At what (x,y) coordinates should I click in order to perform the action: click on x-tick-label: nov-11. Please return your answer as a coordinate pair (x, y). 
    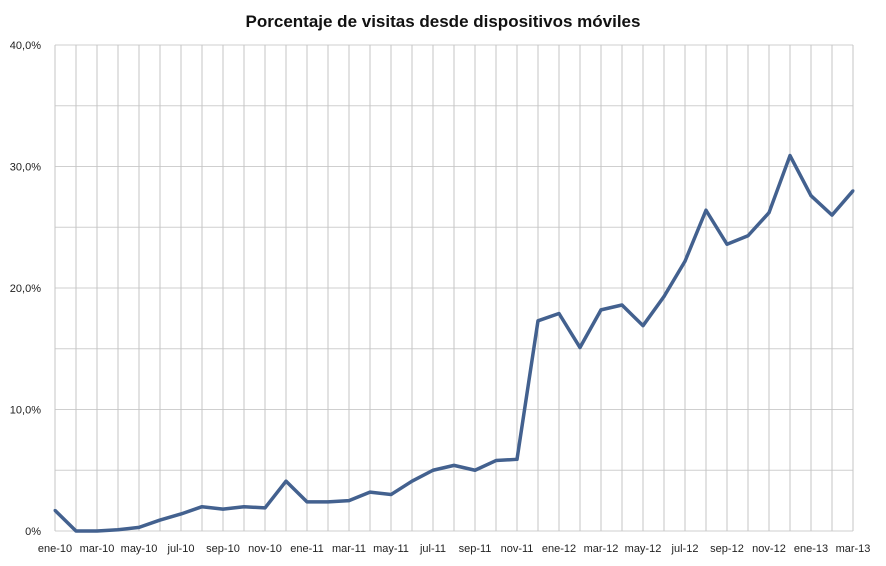
    Looking at the image, I should click on (517, 549).